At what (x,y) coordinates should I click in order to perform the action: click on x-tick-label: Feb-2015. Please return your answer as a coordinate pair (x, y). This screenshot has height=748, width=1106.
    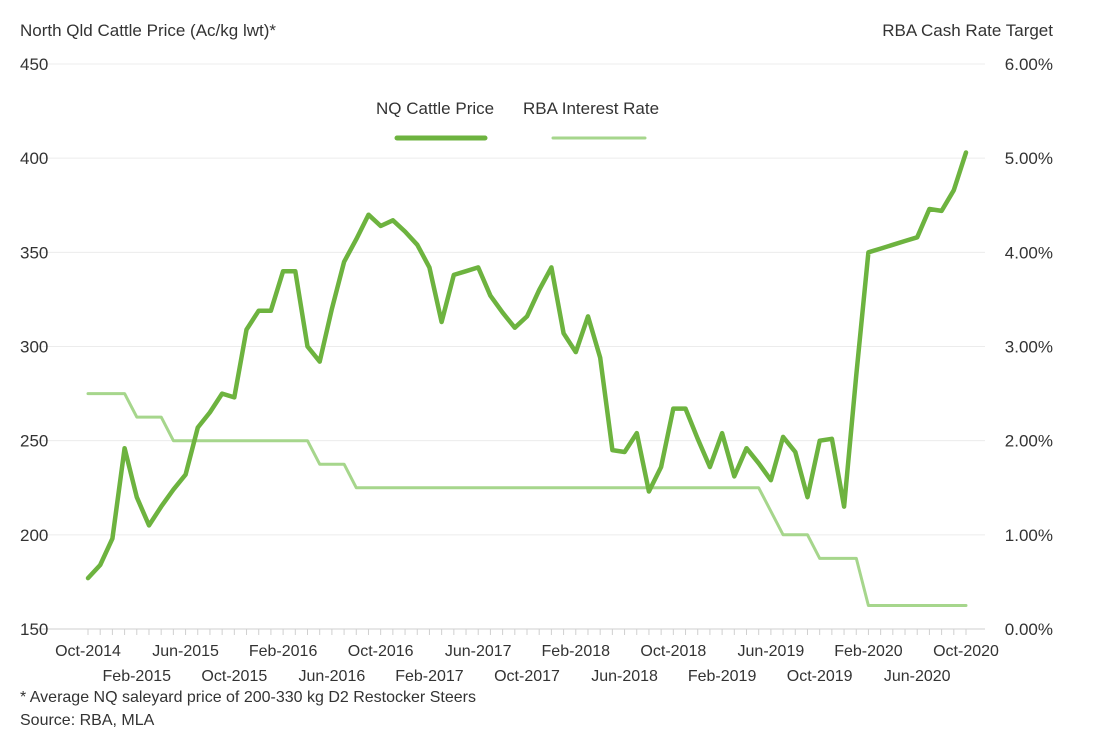
    Looking at the image, I should click on (137, 676).